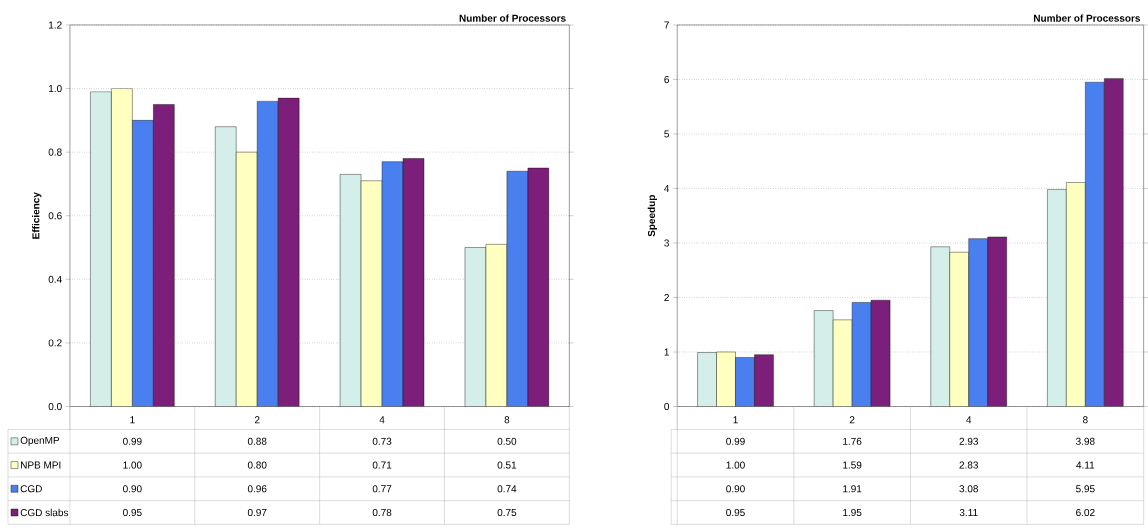  I want to click on y-tick-label: 5, so click(666, 134).